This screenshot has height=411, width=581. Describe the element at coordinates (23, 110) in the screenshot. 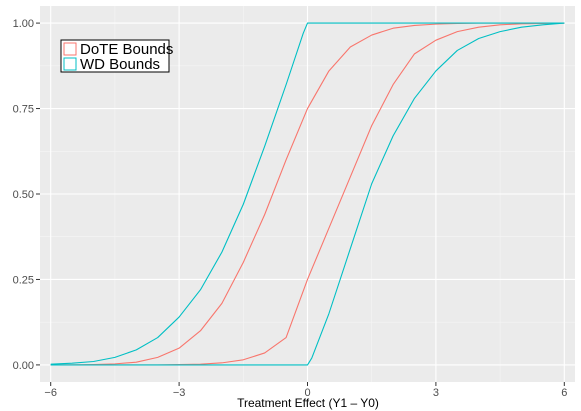

I see `y-tick-label: 0.75` at that location.